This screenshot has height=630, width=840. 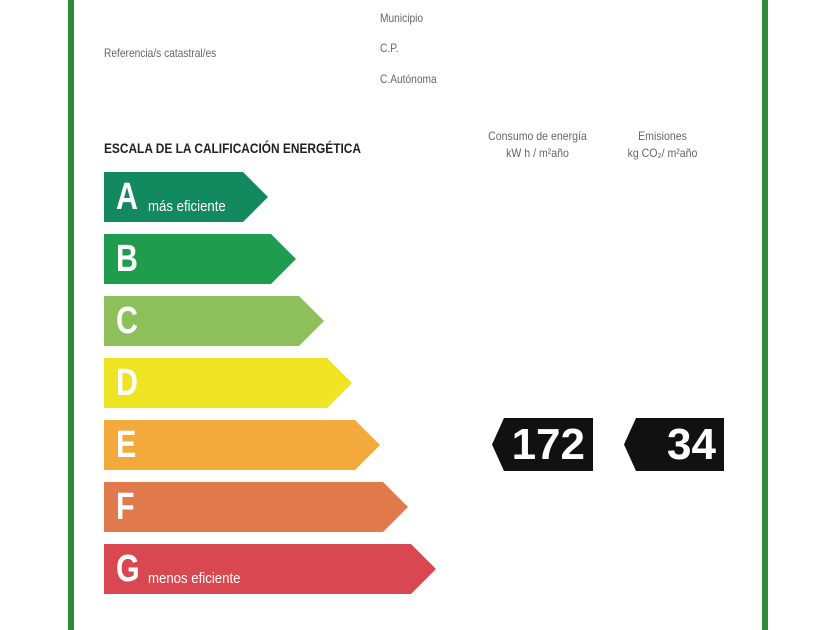 I want to click on scale-letter: C, so click(x=127, y=321).